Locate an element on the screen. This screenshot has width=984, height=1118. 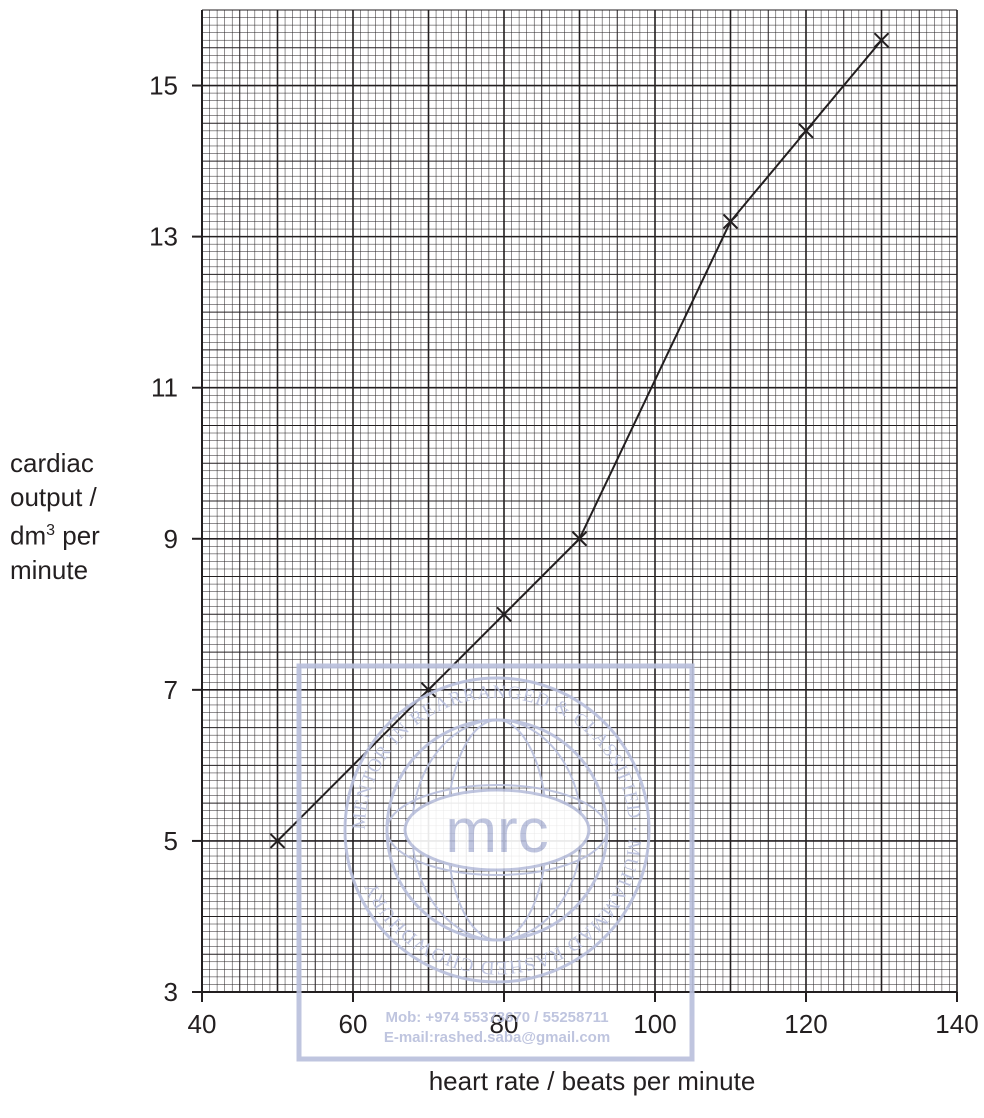
watermark-frame is located at coordinates (495, 862).